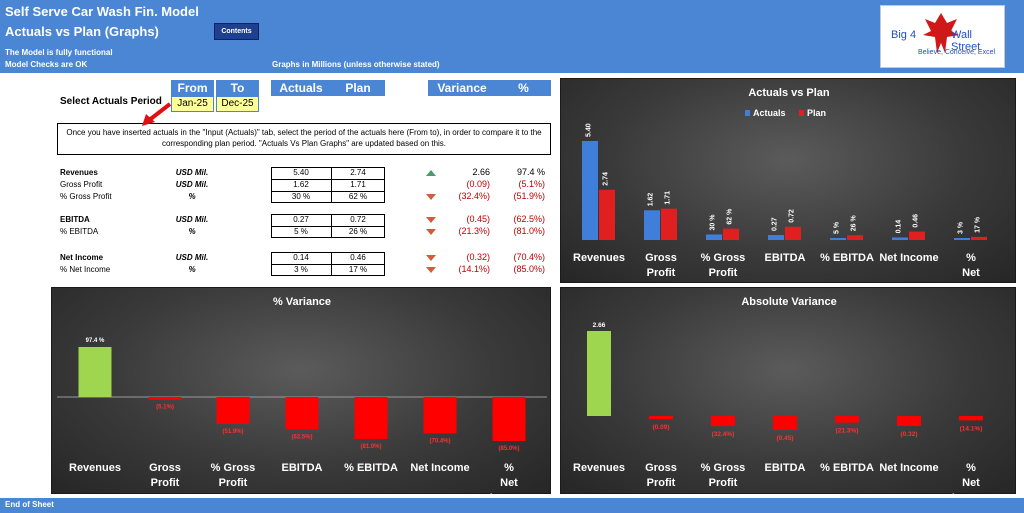 Image resolution: width=1024 pixels, height=513 pixels. I want to click on row-actual: 3 %, so click(301, 269).